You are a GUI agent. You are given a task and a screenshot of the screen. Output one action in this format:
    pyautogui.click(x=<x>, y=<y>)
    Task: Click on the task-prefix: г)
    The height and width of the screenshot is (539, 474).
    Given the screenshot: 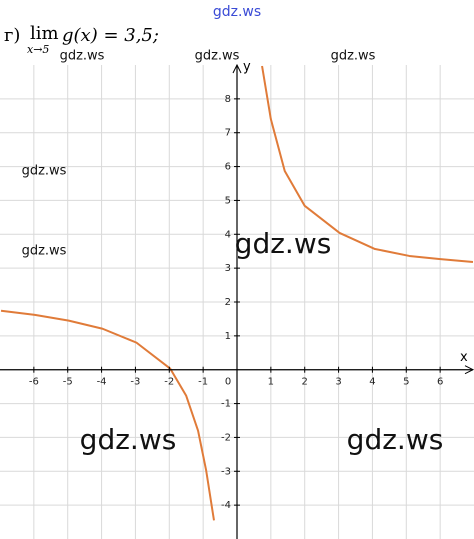 What is the action you would take?
    pyautogui.click(x=12, y=35)
    